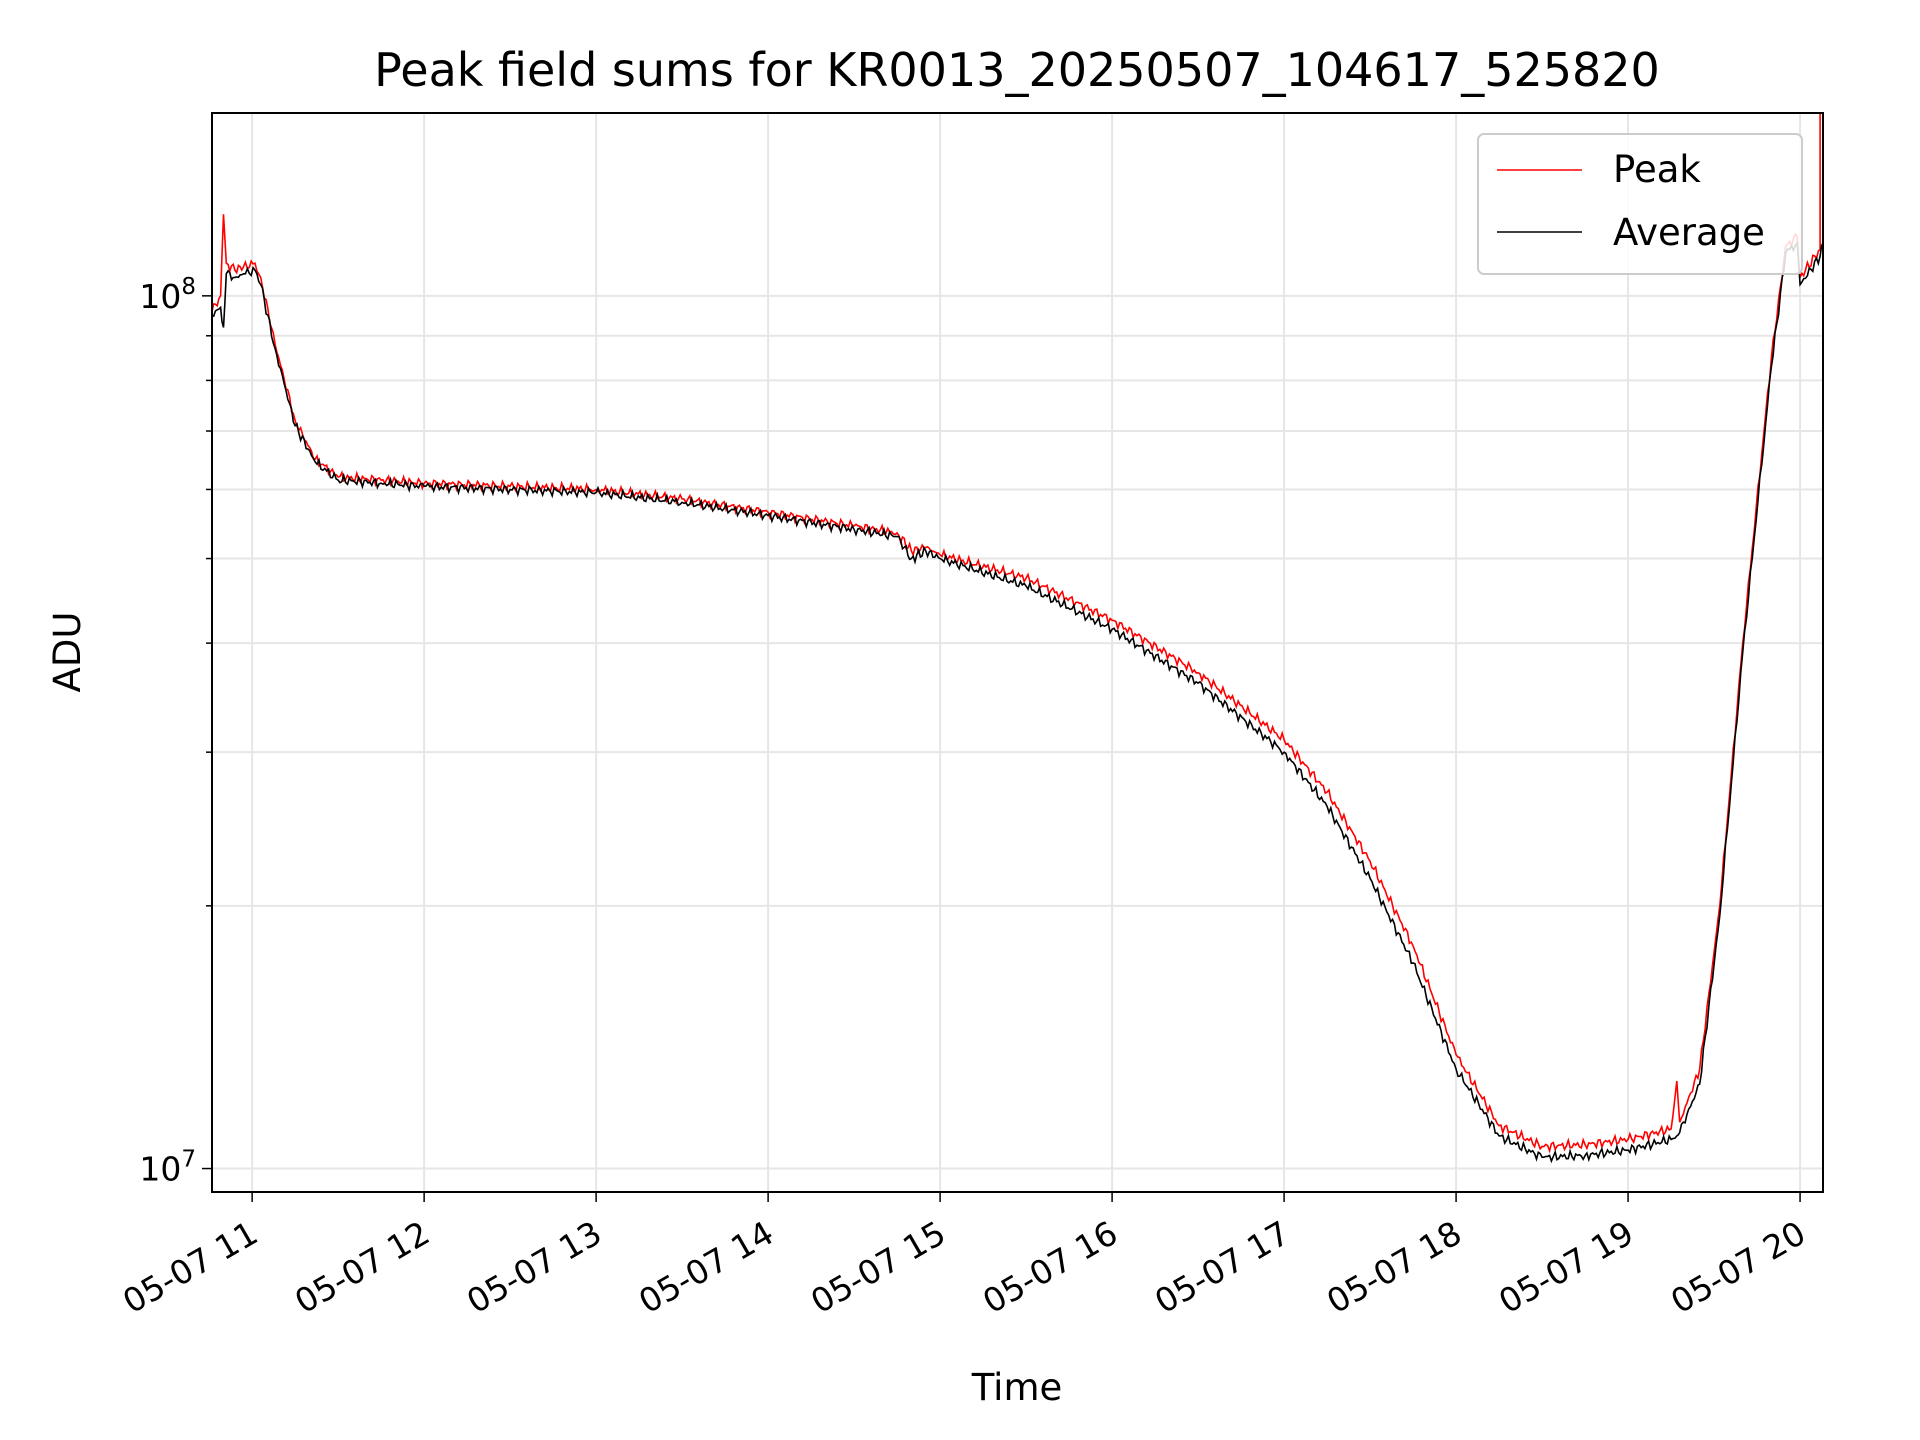 The height and width of the screenshot is (1440, 1920). Describe the element at coordinates (67, 652) in the screenshot. I see `y-axis-label: ADU` at that location.